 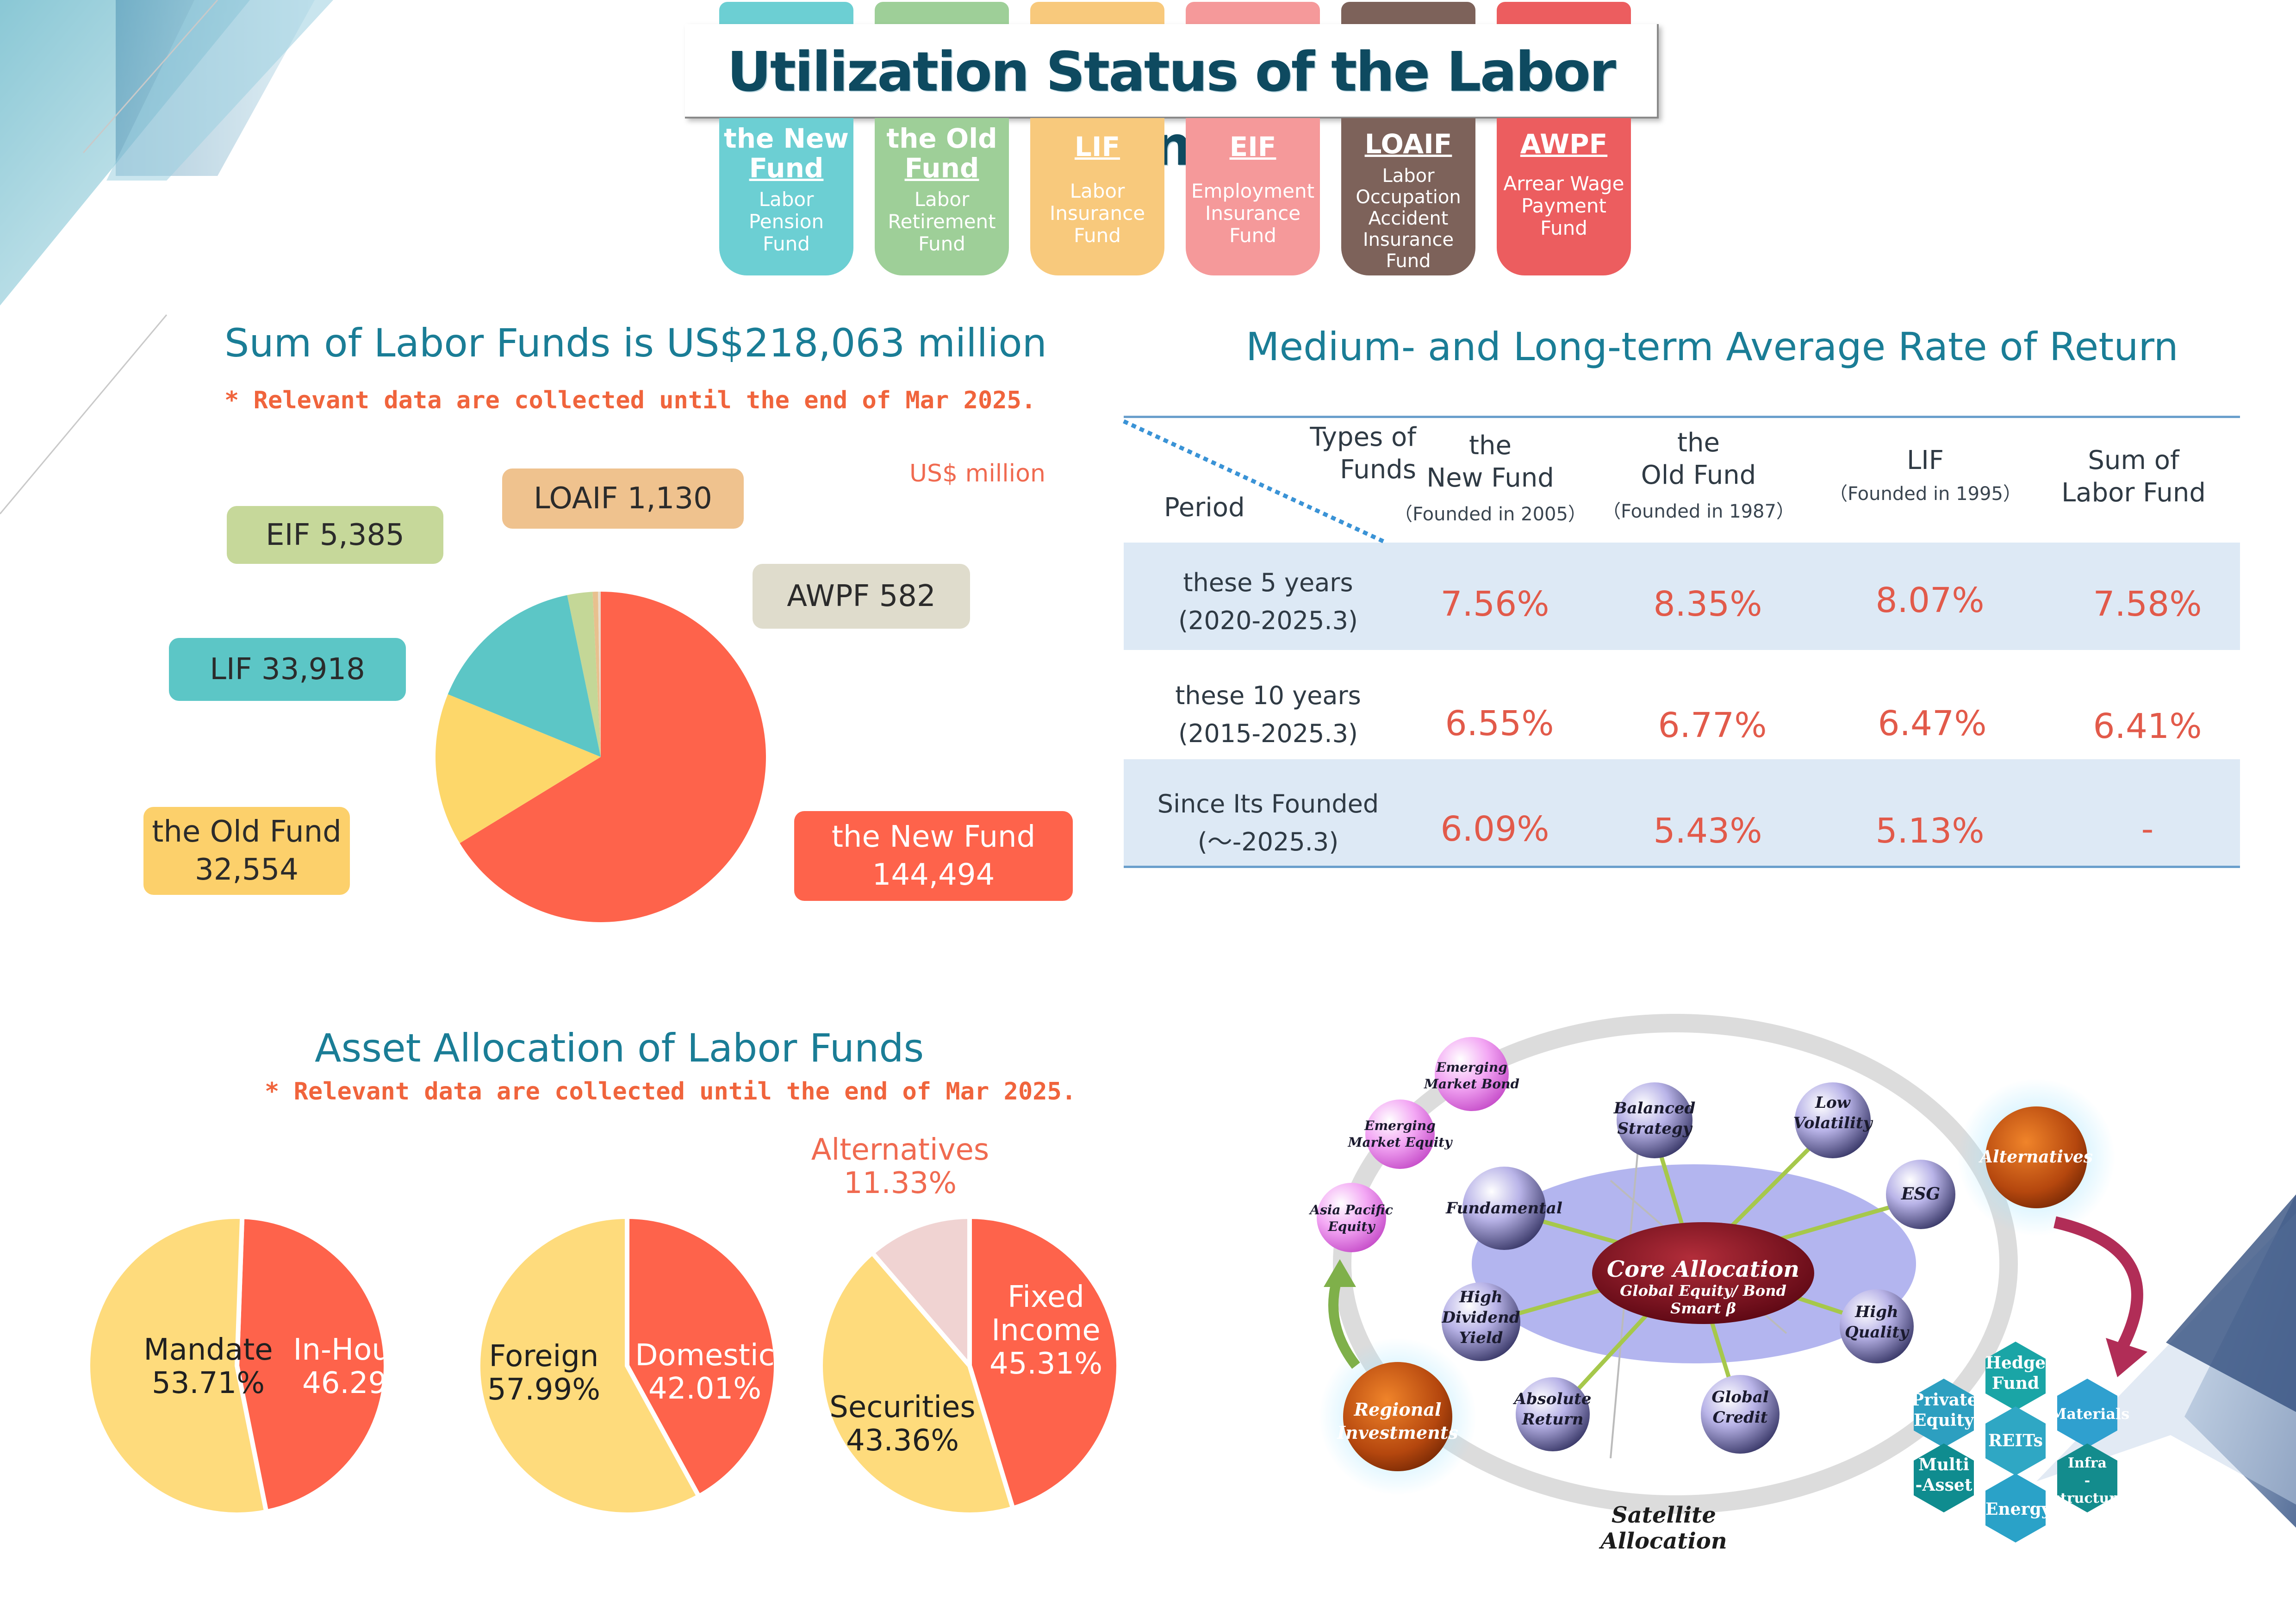 I want to click on pie-label-name: Foreign, so click(x=544, y=1356).